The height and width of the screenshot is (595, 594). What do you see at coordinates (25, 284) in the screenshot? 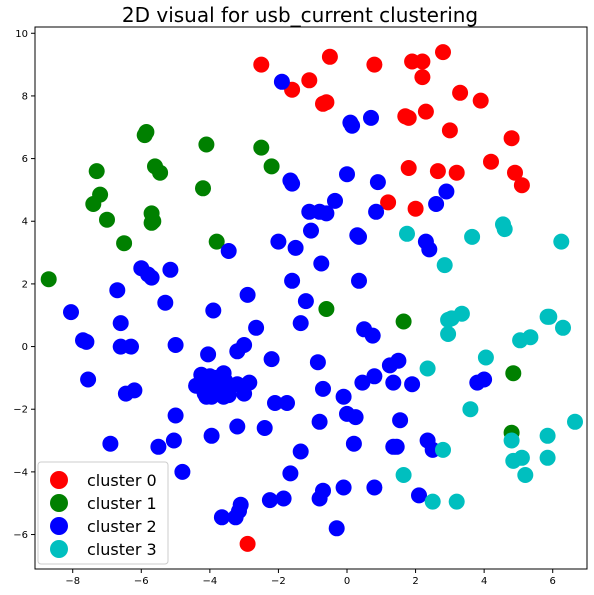
I see `y-tick-label-4: 2` at bounding box center [25, 284].